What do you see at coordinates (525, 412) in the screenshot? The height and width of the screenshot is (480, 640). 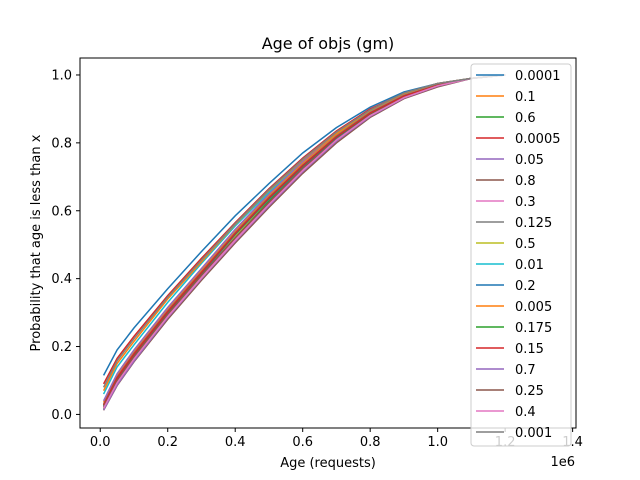 I see `legend-label: 0.4` at bounding box center [525, 412].